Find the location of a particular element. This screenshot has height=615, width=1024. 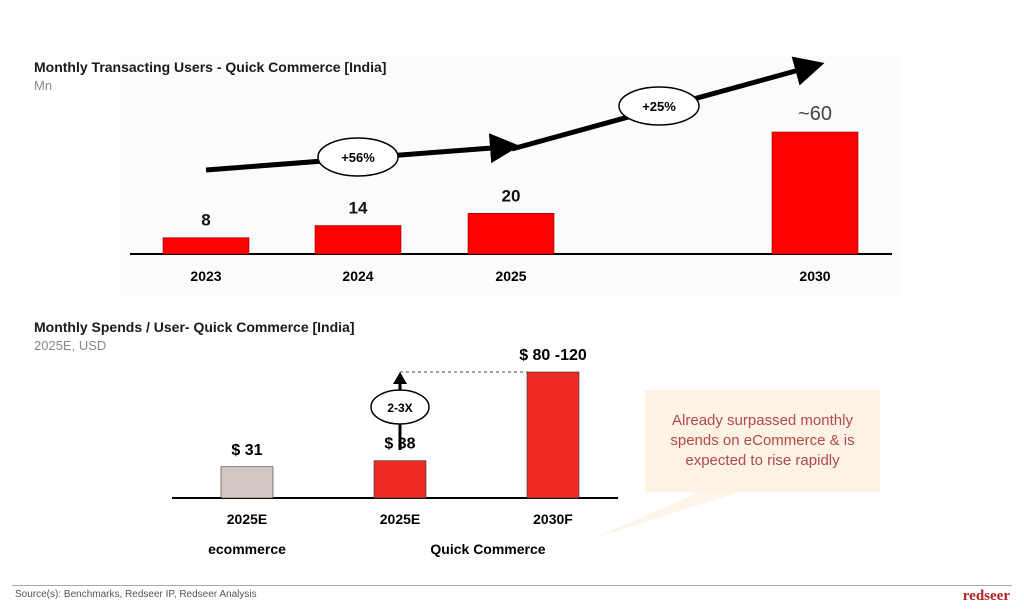

bar-2030 is located at coordinates (815, 193).